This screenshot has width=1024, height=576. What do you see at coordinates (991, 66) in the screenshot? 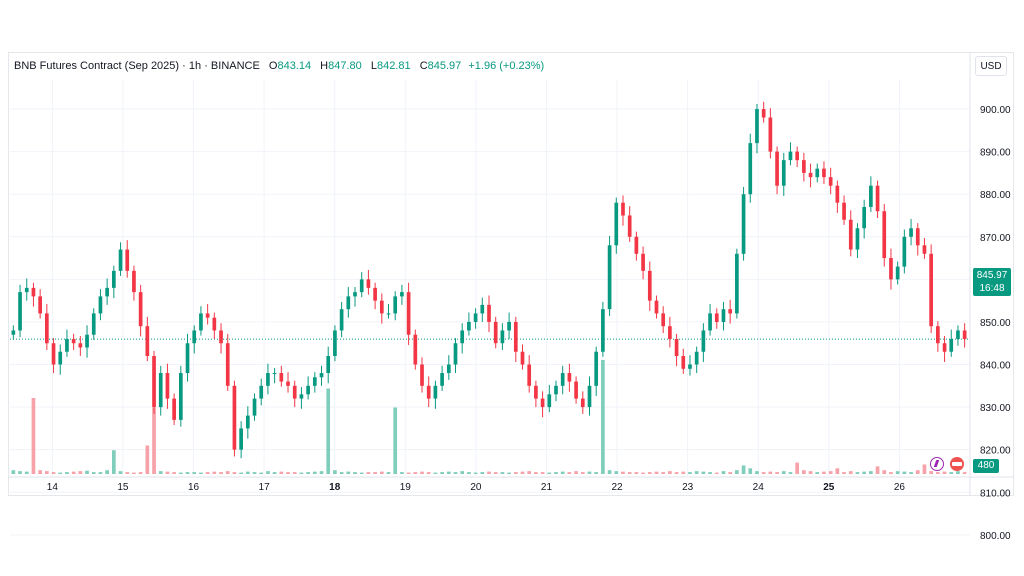
I see `currency-button: USD` at bounding box center [991, 66].